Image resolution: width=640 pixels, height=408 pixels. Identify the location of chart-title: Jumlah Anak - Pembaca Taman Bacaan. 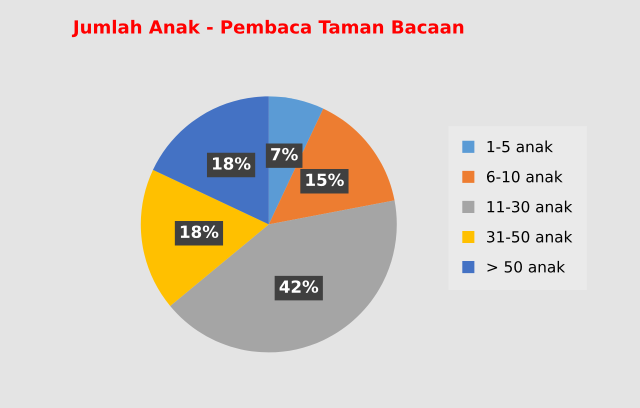
(268, 29).